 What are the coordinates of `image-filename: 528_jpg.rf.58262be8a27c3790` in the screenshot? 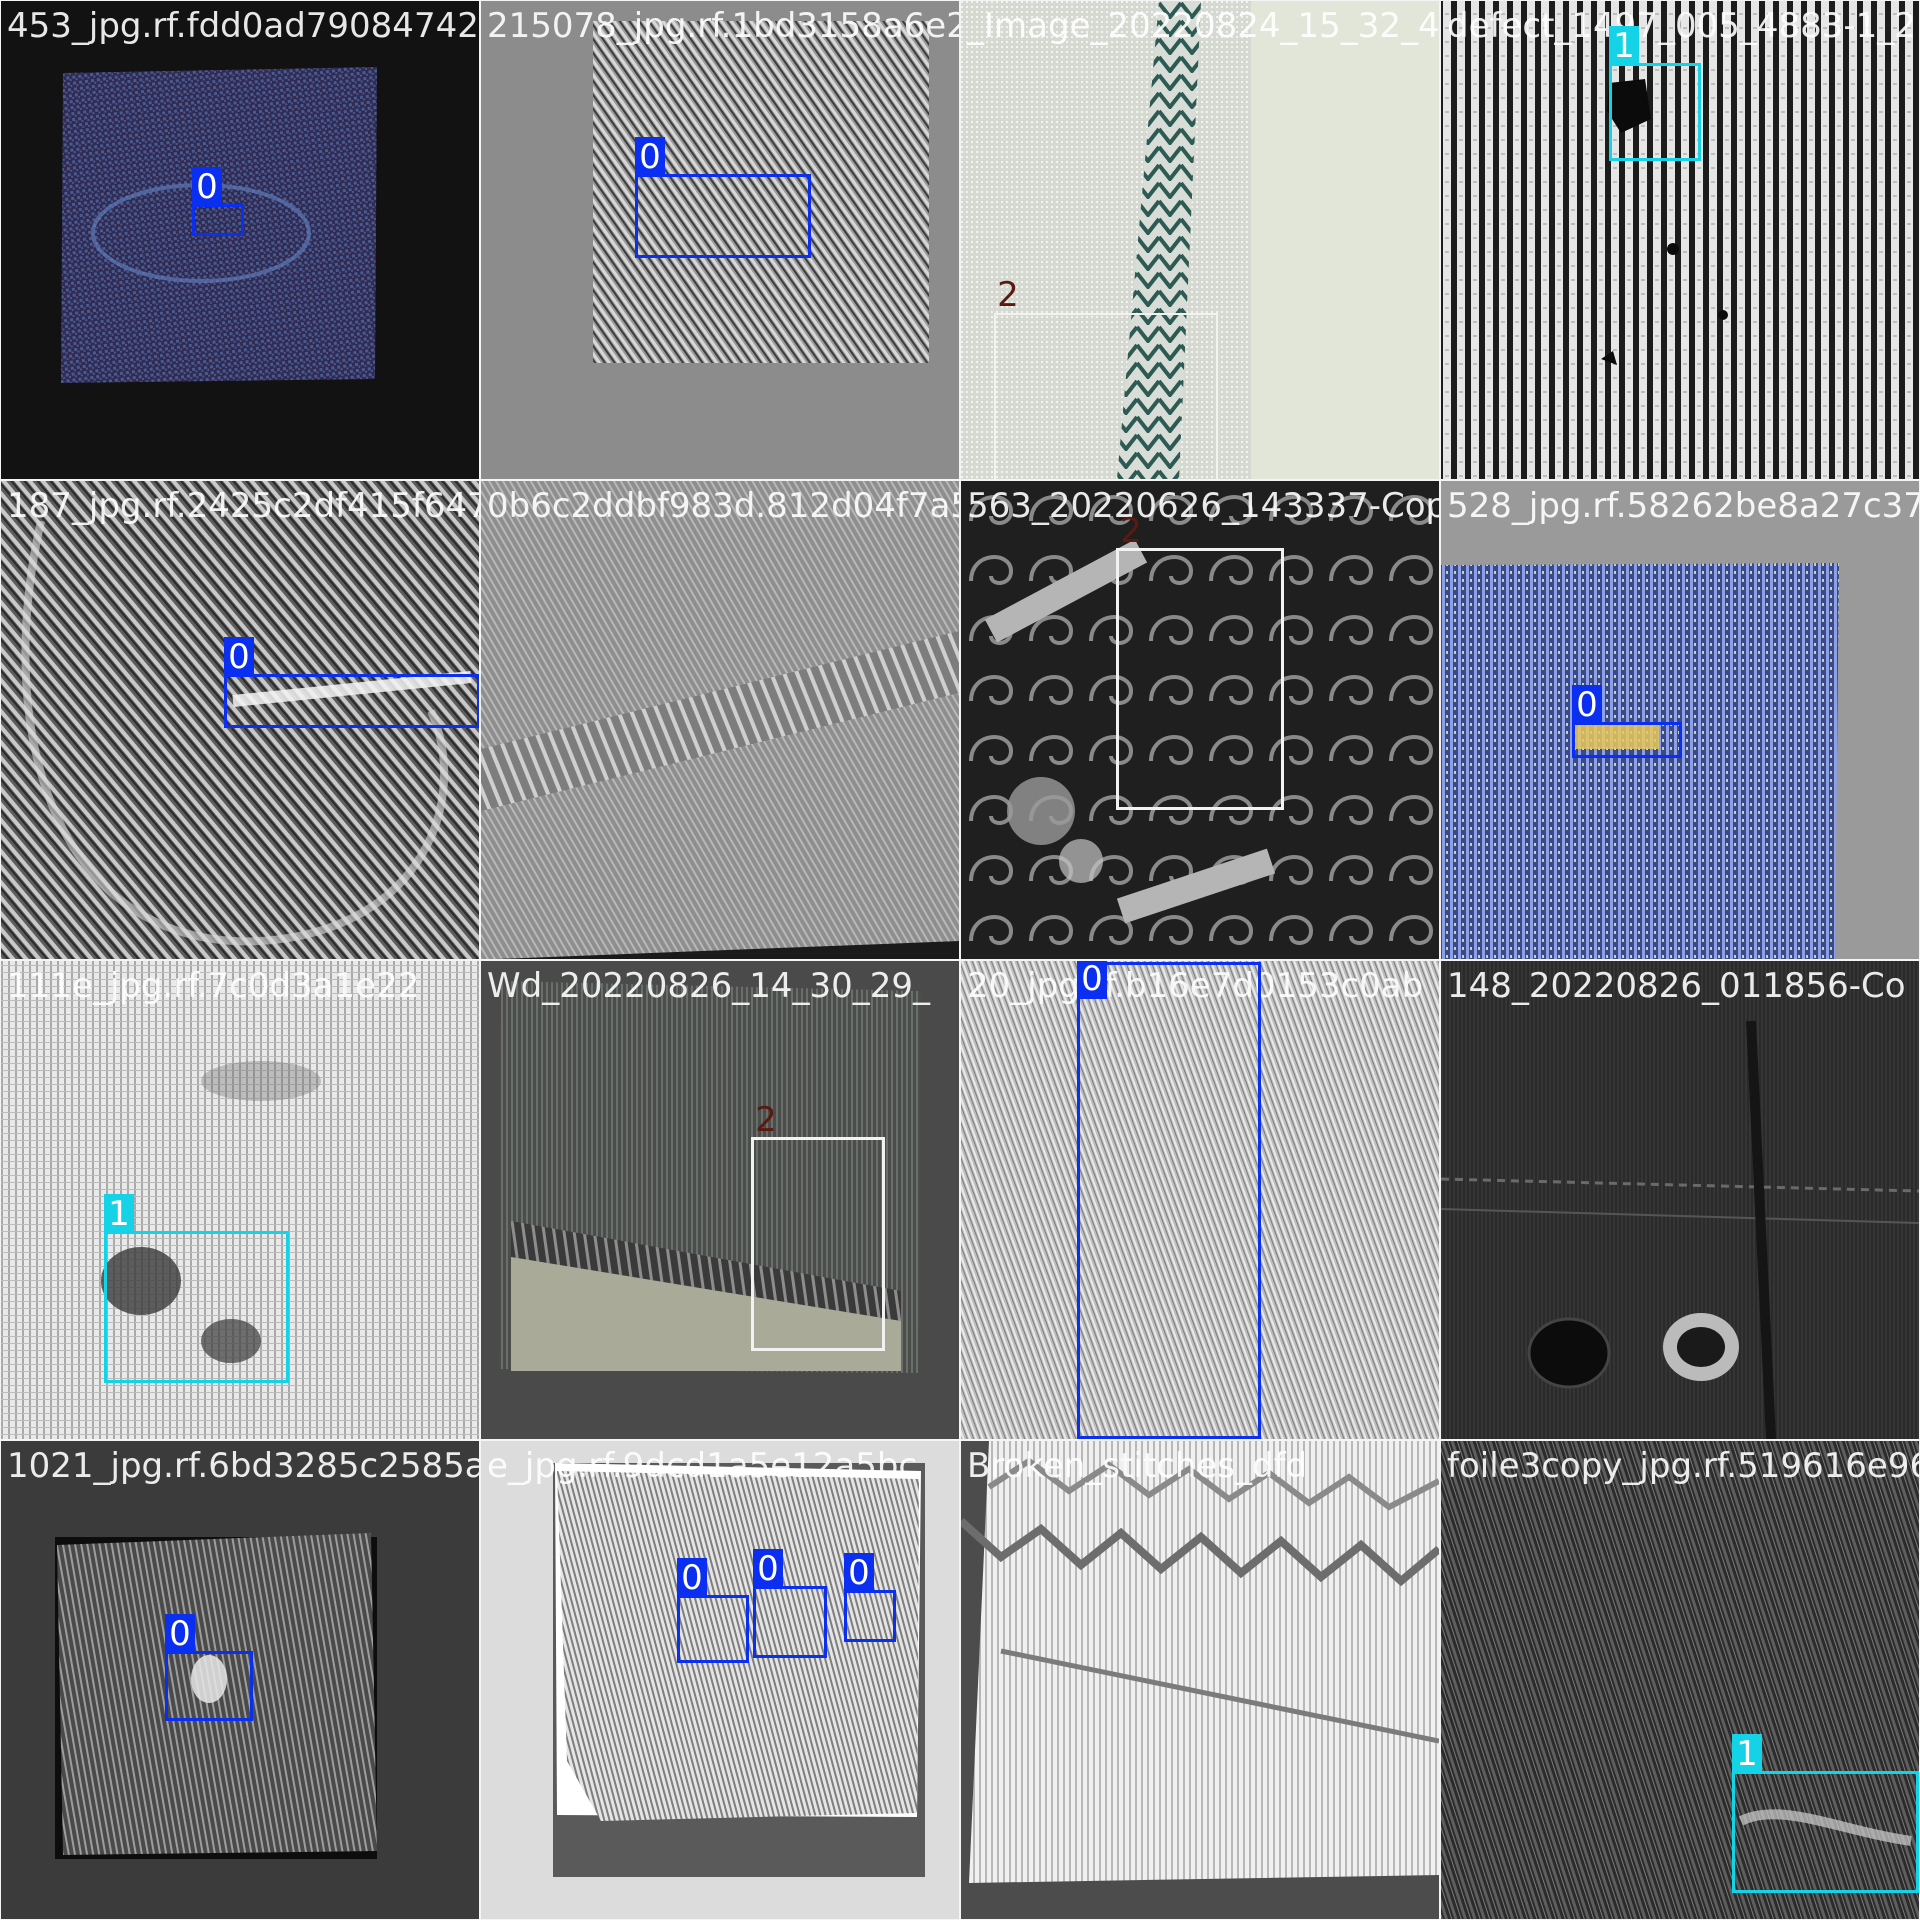 It's located at (1683, 506).